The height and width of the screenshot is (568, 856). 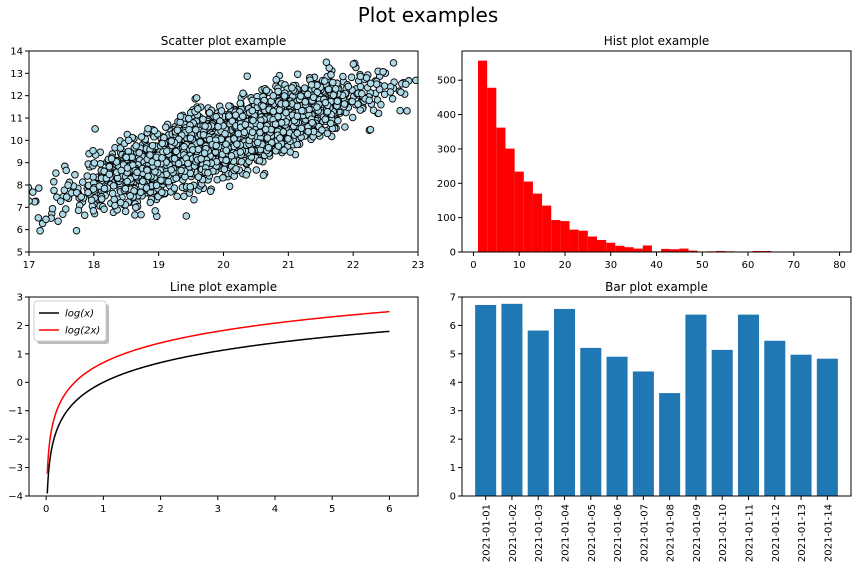 What do you see at coordinates (802, 533) in the screenshot?
I see `x-tick-label: 2021-01-13` at bounding box center [802, 533].